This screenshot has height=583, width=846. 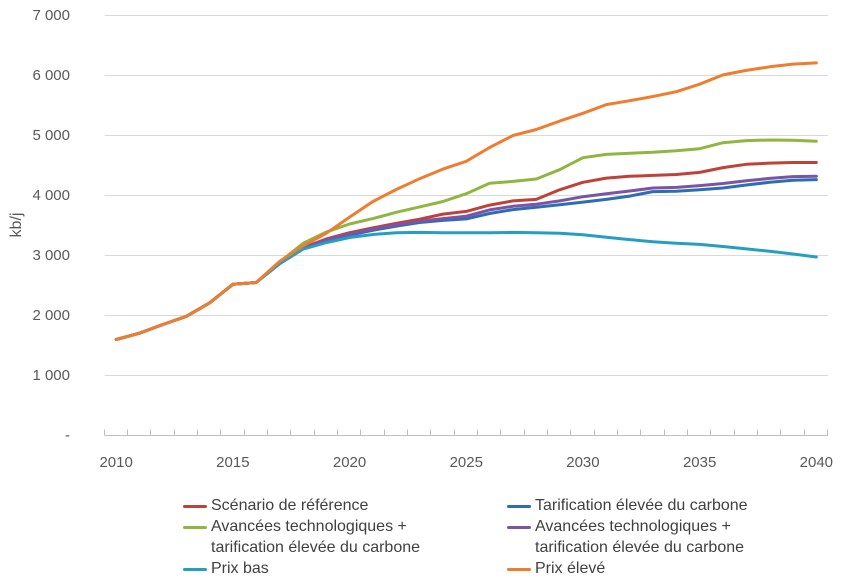 What do you see at coordinates (67, 435) in the screenshot?
I see `y-axis-tick-label: -` at bounding box center [67, 435].